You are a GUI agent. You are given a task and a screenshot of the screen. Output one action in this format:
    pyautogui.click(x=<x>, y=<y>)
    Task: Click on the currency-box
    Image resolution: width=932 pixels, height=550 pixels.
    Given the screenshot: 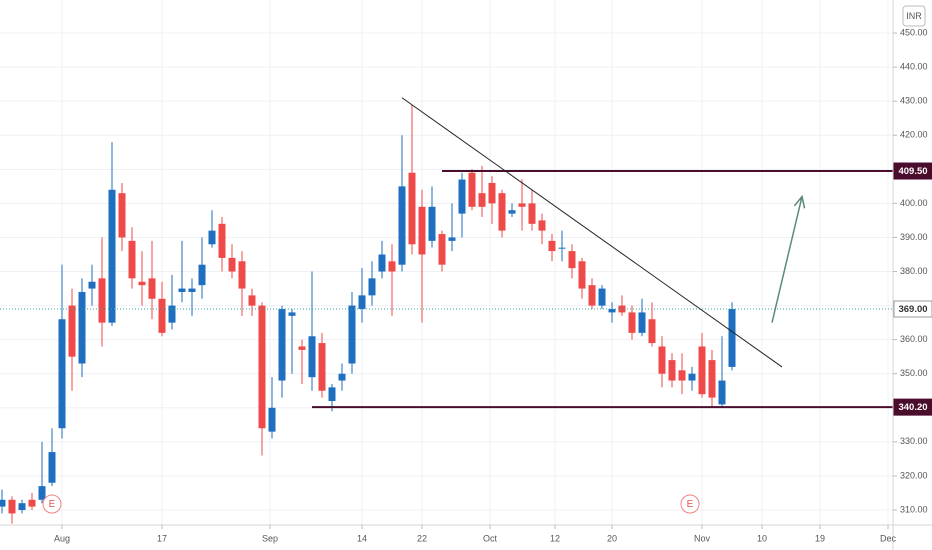 What is the action you would take?
    pyautogui.click(x=914, y=16)
    